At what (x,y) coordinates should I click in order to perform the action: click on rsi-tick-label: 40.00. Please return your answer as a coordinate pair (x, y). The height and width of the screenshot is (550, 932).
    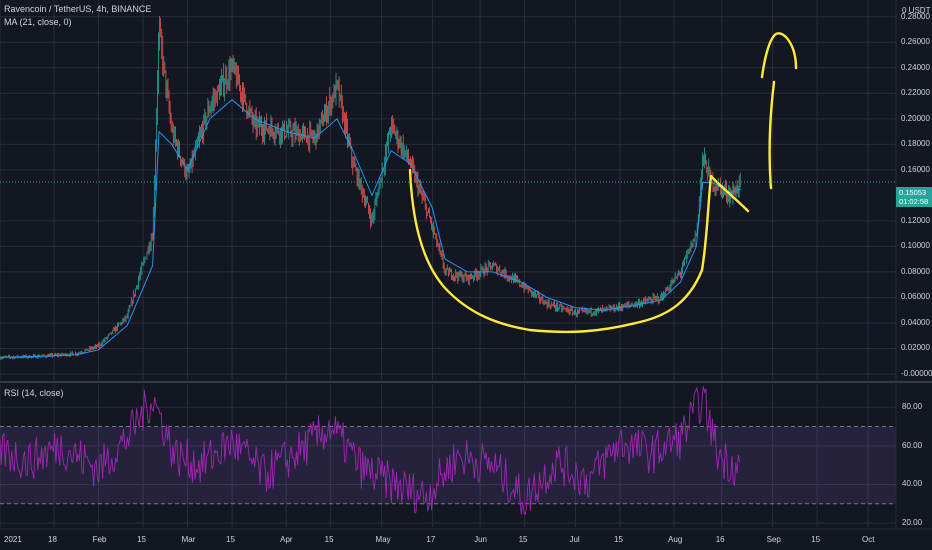
    Looking at the image, I should click on (912, 484).